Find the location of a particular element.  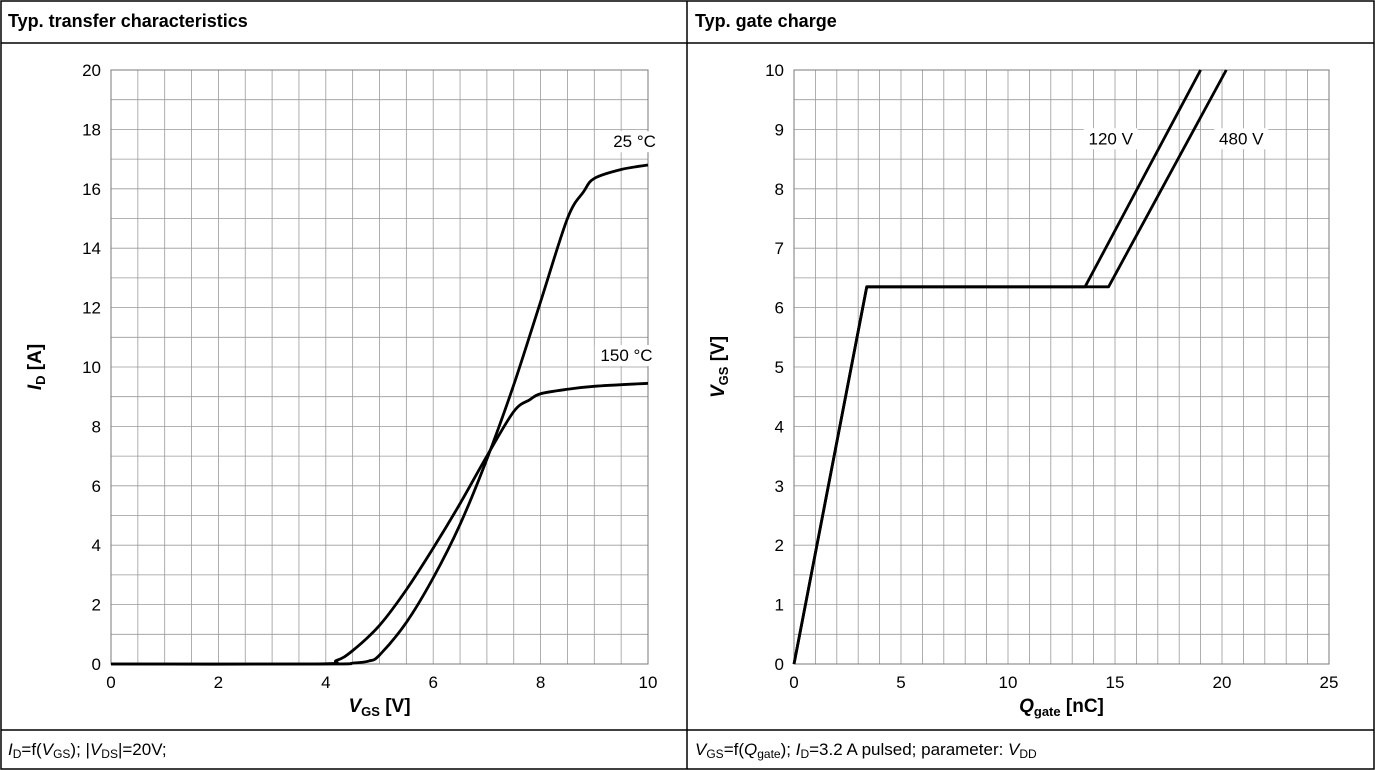

y-tick-label: 9 is located at coordinates (779, 129).